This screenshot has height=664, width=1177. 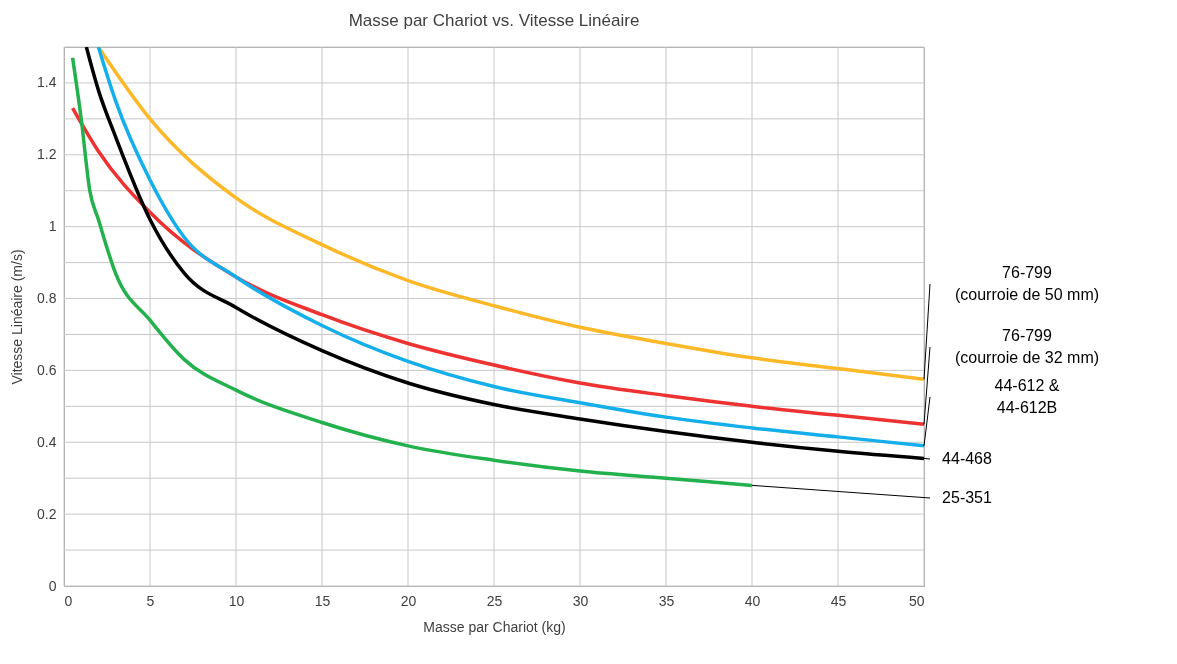 I want to click on x-tick-label: 20, so click(x=408, y=600).